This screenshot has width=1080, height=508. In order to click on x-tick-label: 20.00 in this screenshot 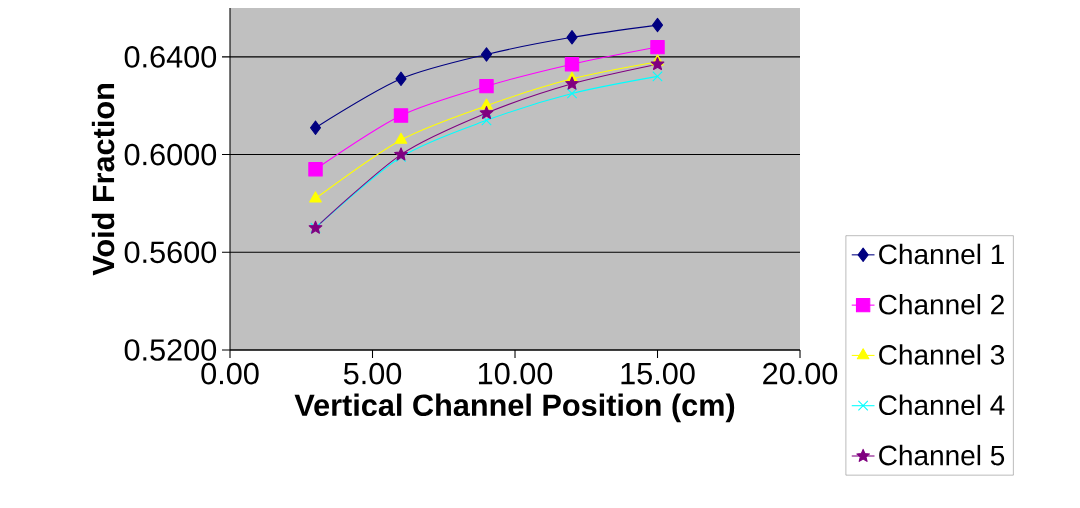, I will do `click(800, 373)`.